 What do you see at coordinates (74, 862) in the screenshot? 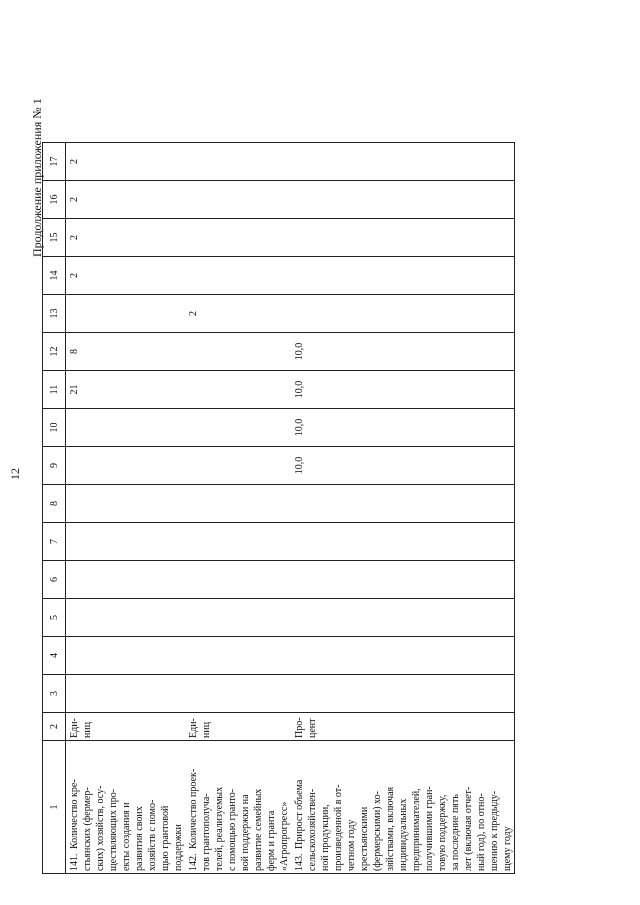
I see `row-number: 141.` at bounding box center [74, 862].